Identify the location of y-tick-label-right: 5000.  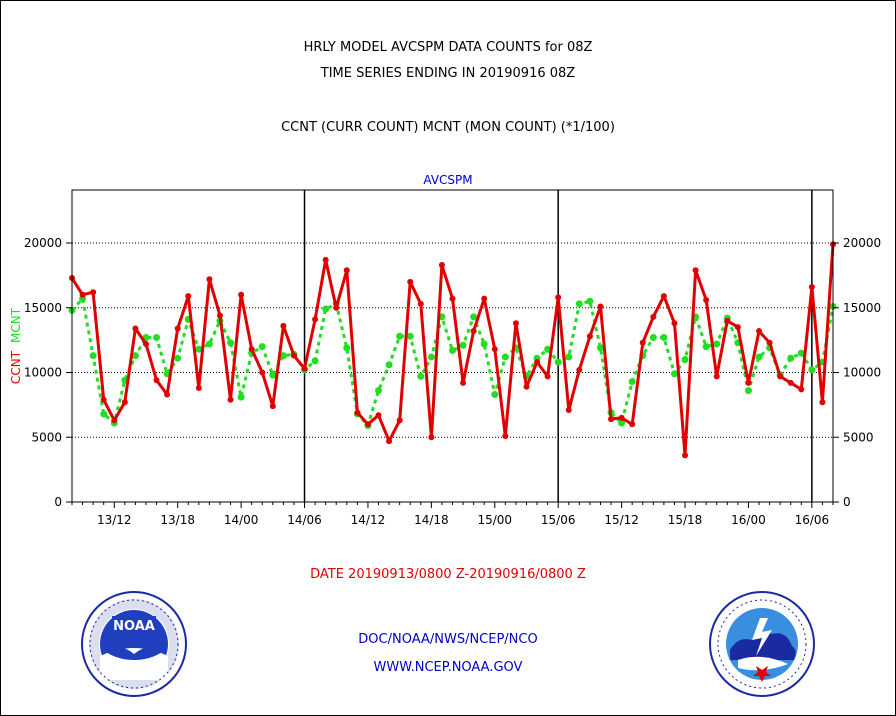
(858, 437).